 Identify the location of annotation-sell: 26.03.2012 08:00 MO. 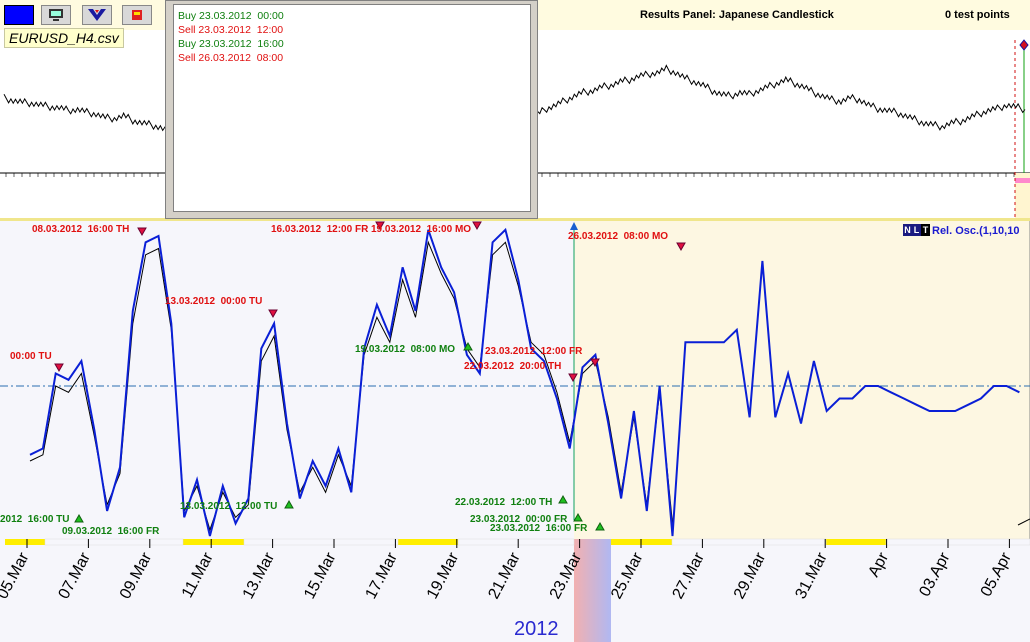
(618, 236).